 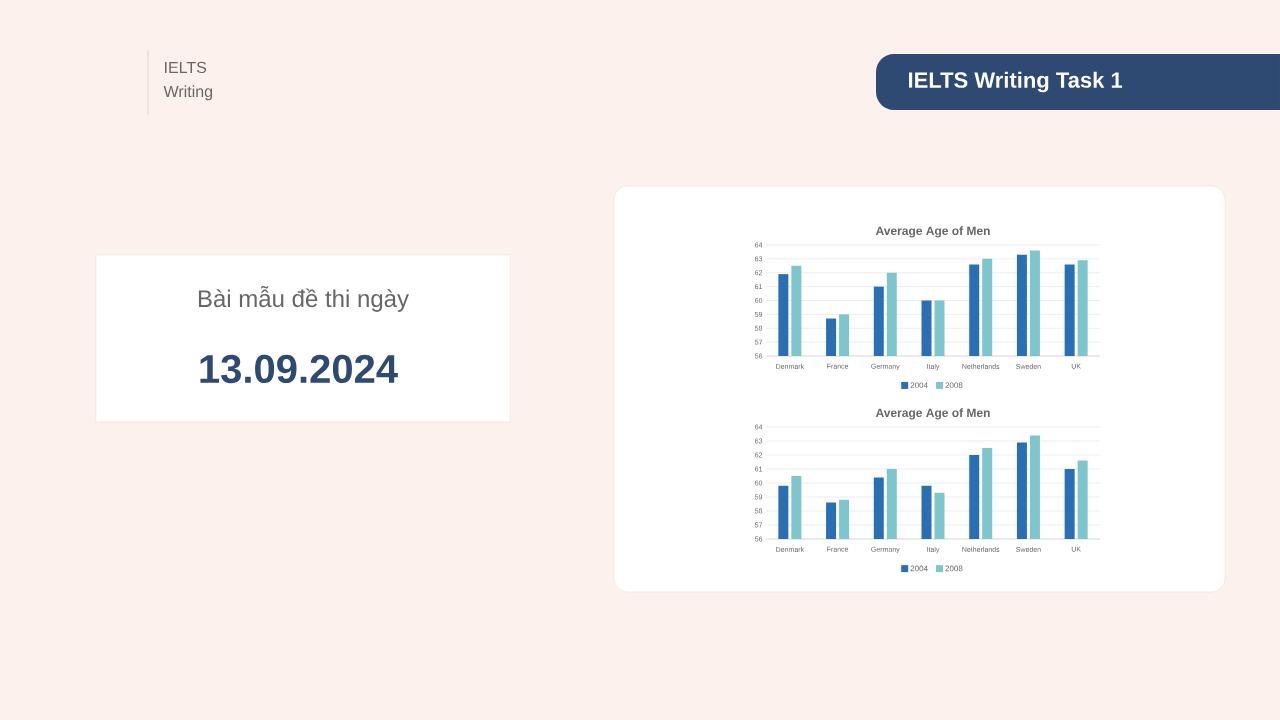 I want to click on text: Bài mẫu đề thi ngày, so click(x=303, y=299).